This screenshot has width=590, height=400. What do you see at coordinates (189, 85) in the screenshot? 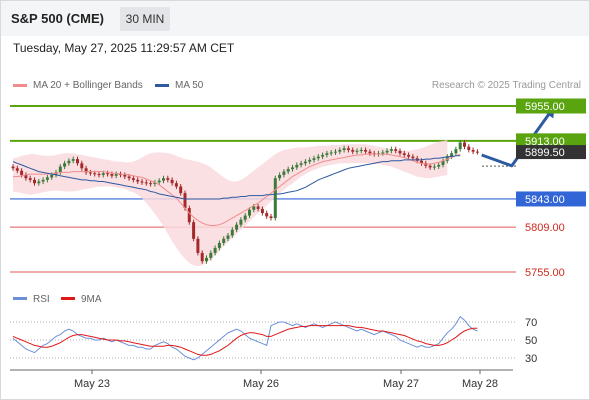
I see `legend-ma50-label: MA 50` at bounding box center [189, 85].